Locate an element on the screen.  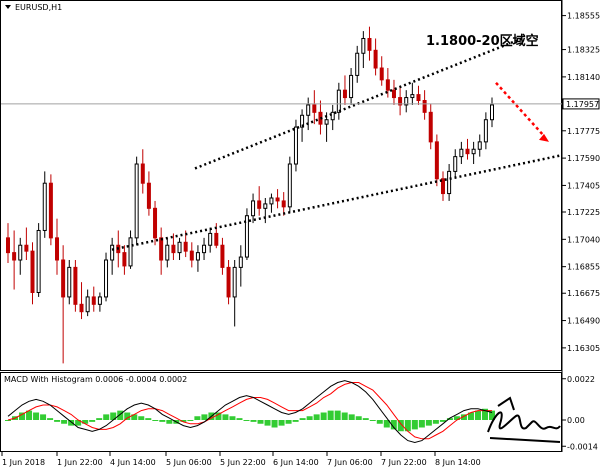
macd-histogram is located at coordinates (250, 420).